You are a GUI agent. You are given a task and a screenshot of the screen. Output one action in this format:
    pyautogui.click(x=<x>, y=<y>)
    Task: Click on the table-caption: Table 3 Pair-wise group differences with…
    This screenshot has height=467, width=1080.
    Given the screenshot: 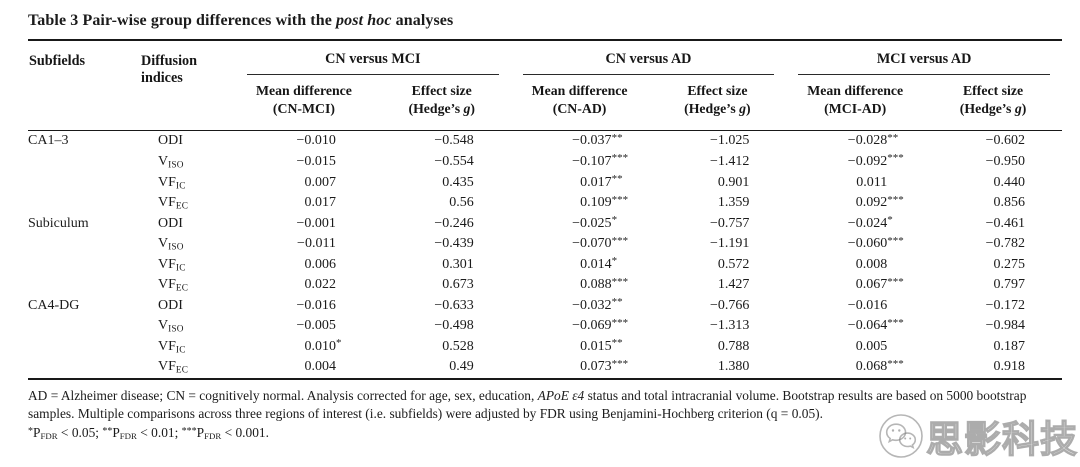 What is the action you would take?
    pyautogui.click(x=545, y=21)
    